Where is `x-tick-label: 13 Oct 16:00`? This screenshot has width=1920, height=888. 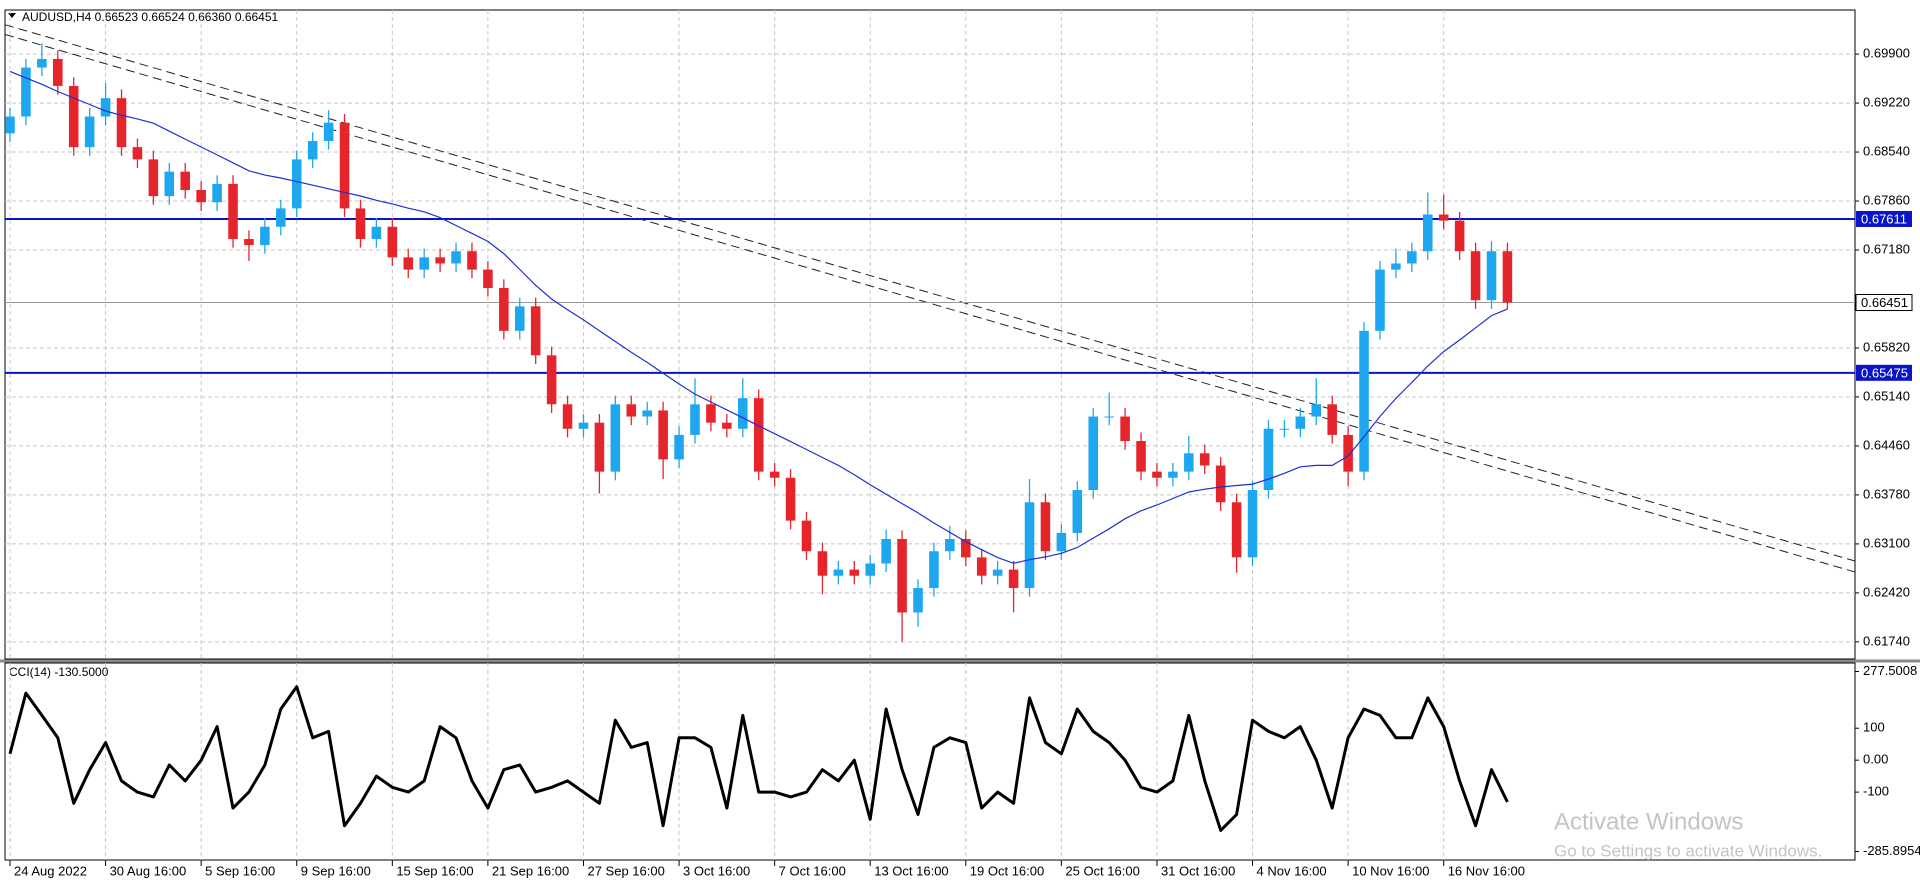 x-tick-label: 13 Oct 16:00 is located at coordinates (911, 870).